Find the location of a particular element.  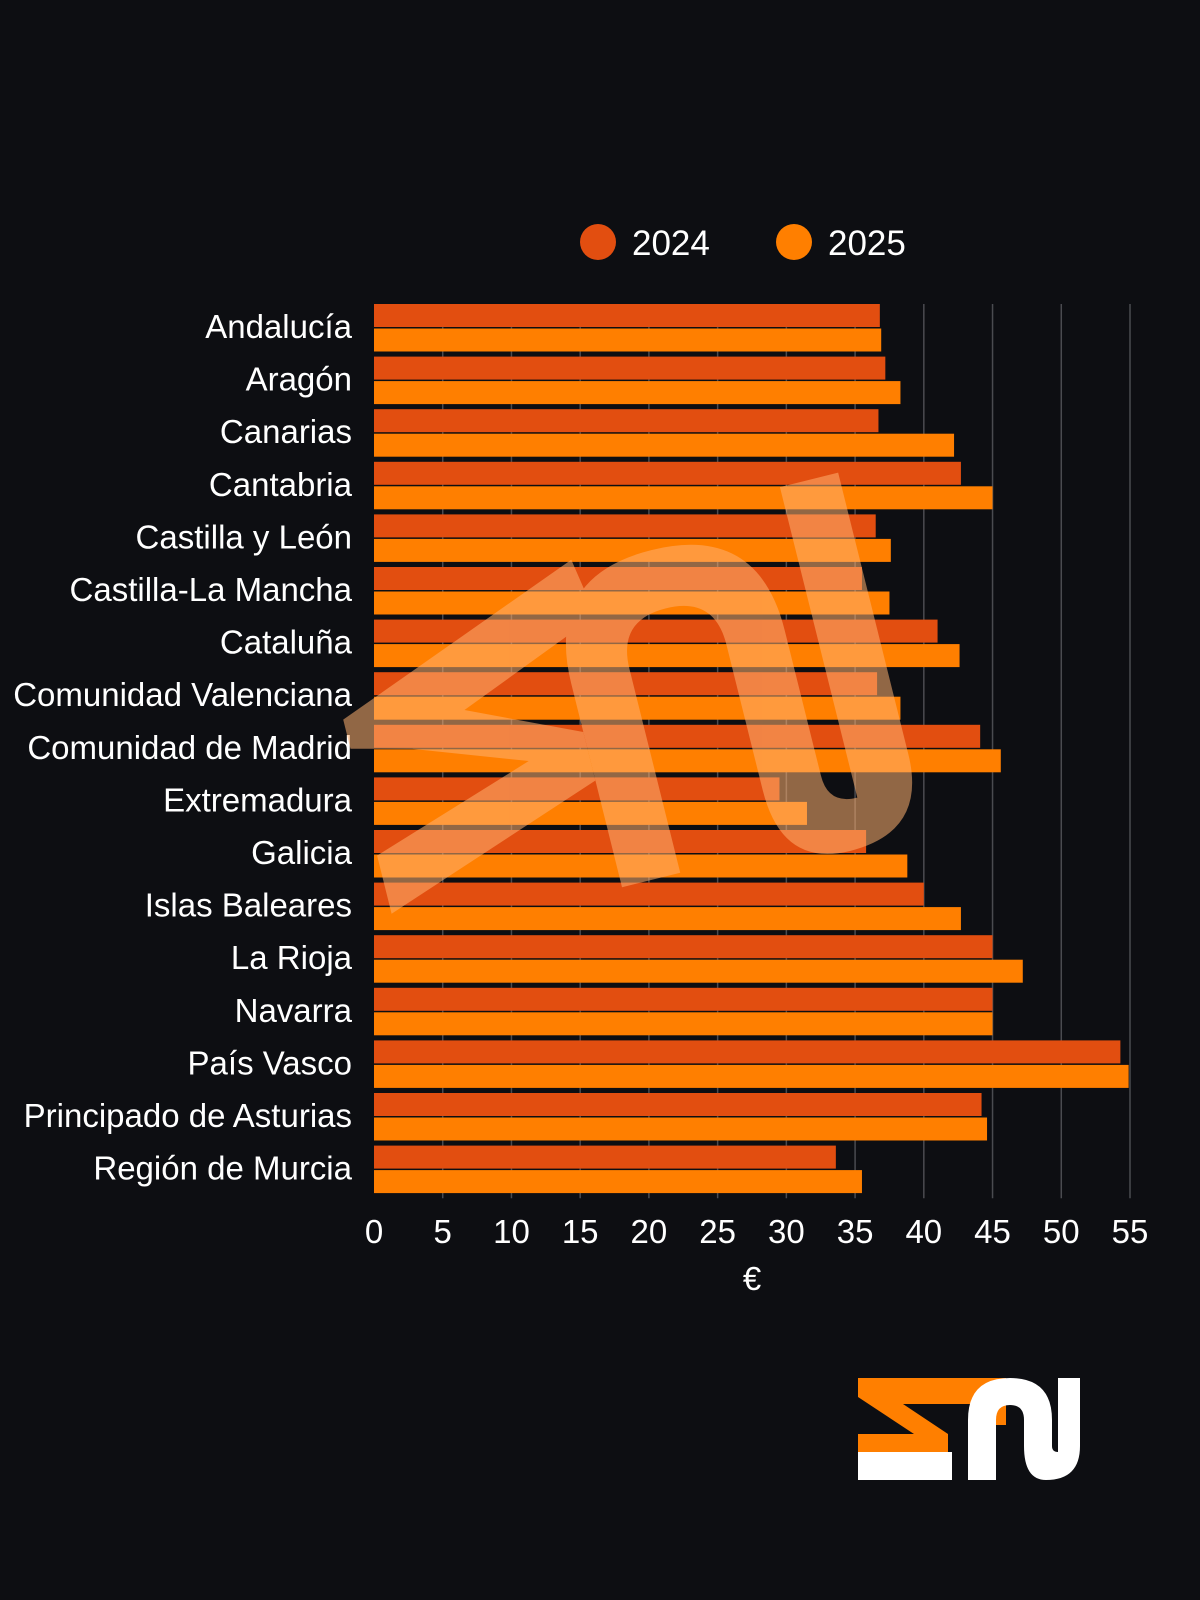

legend-marker-2025 is located at coordinates (794, 242).